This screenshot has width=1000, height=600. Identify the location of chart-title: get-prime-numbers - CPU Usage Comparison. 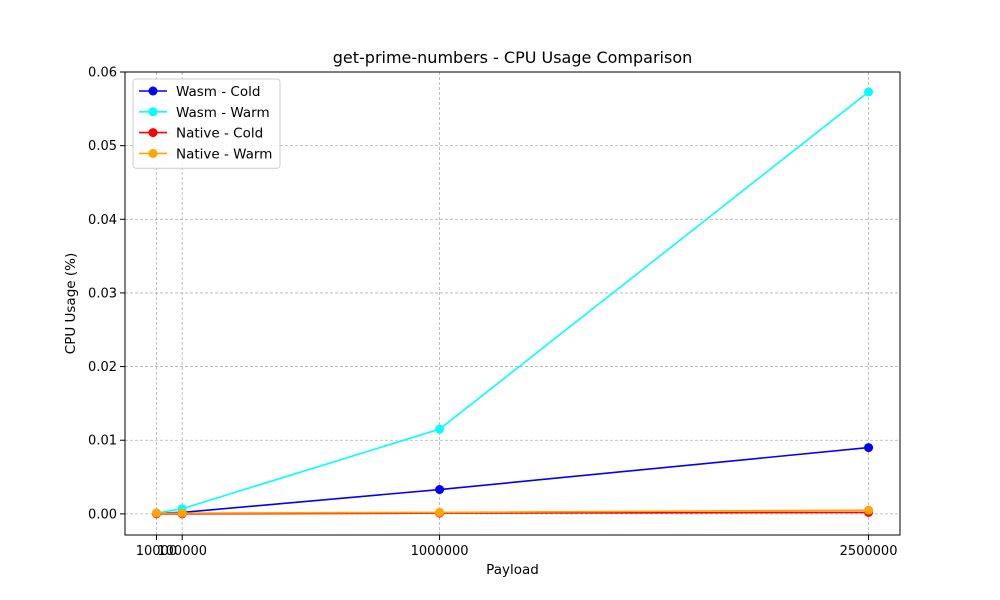
(513, 57).